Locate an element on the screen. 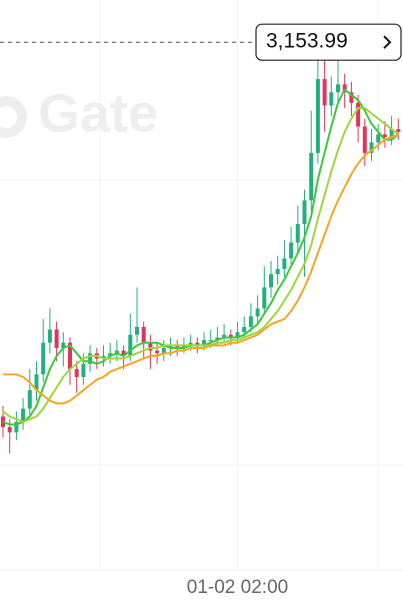 The width and height of the screenshot is (403, 613). watermark: Gate is located at coordinates (98, 113).